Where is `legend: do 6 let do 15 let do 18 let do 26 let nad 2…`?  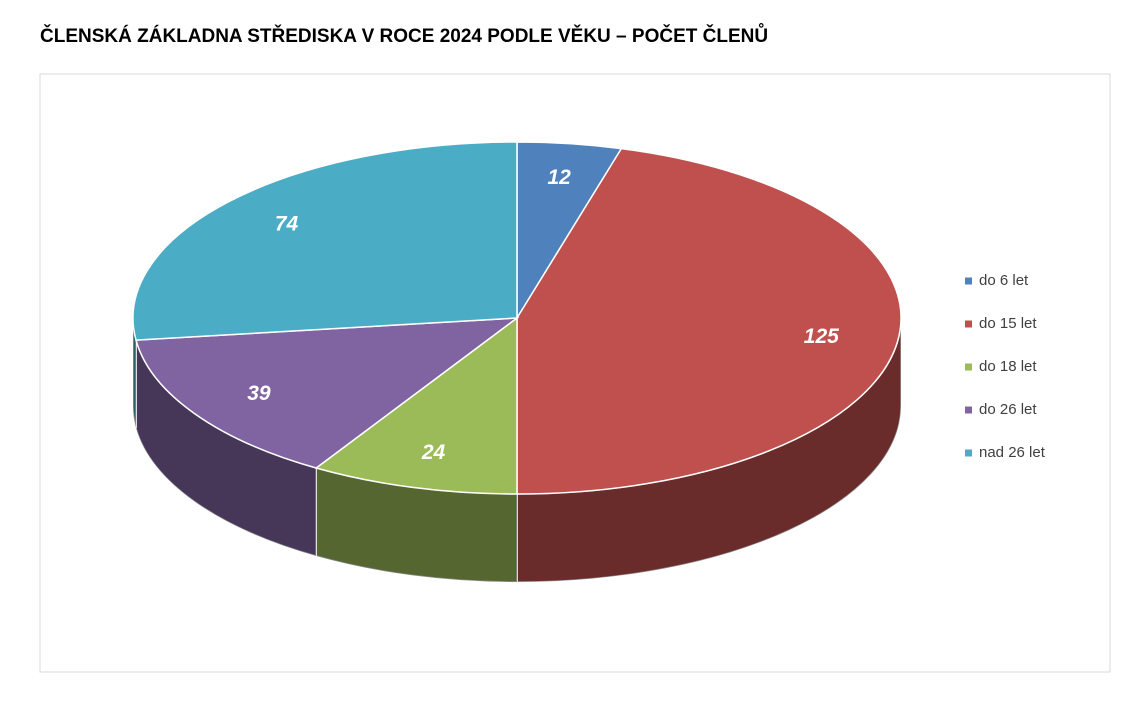
legend: do 6 let do 15 let do 18 let do 26 let nad 2… is located at coordinates (1005, 366).